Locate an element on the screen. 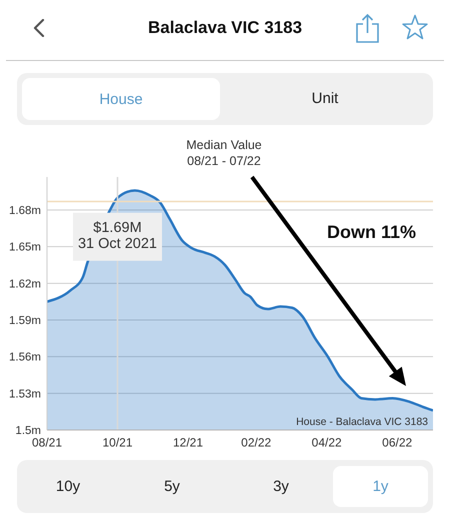  x-tick-label: 06/22 is located at coordinates (397, 443).